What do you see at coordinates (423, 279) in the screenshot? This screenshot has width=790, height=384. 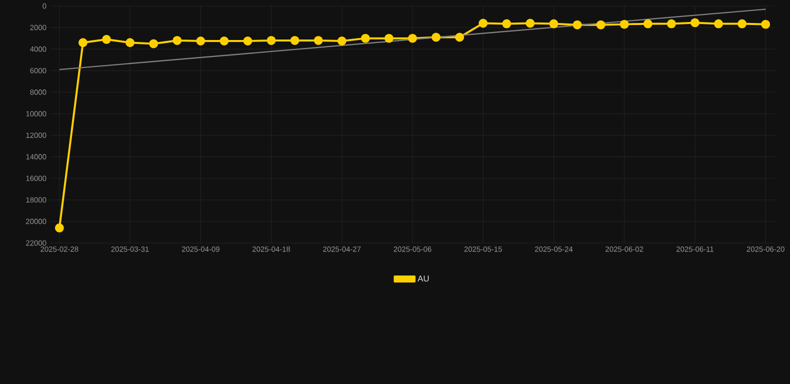 I see `legend-label: AU` at bounding box center [423, 279].